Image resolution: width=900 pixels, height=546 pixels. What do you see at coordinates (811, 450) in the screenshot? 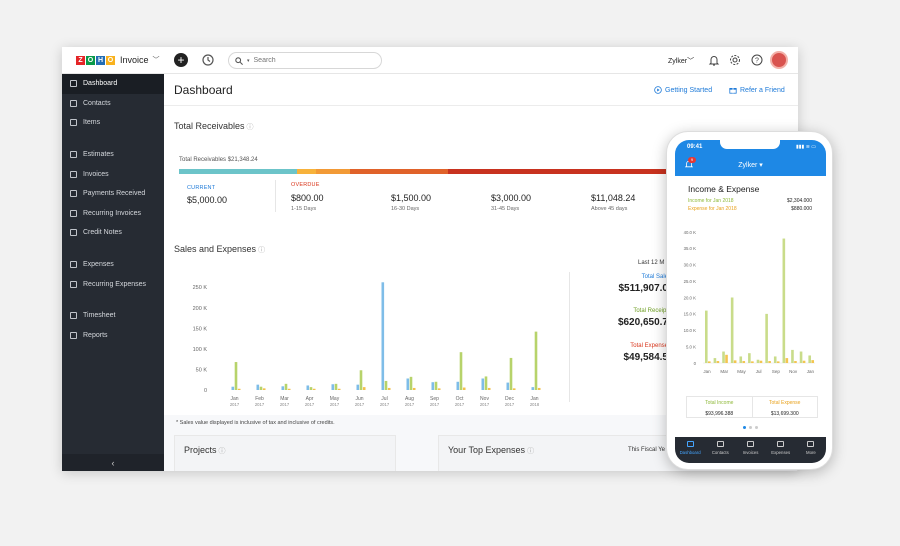
I see `phone-tab-more: More` at bounding box center [811, 450].